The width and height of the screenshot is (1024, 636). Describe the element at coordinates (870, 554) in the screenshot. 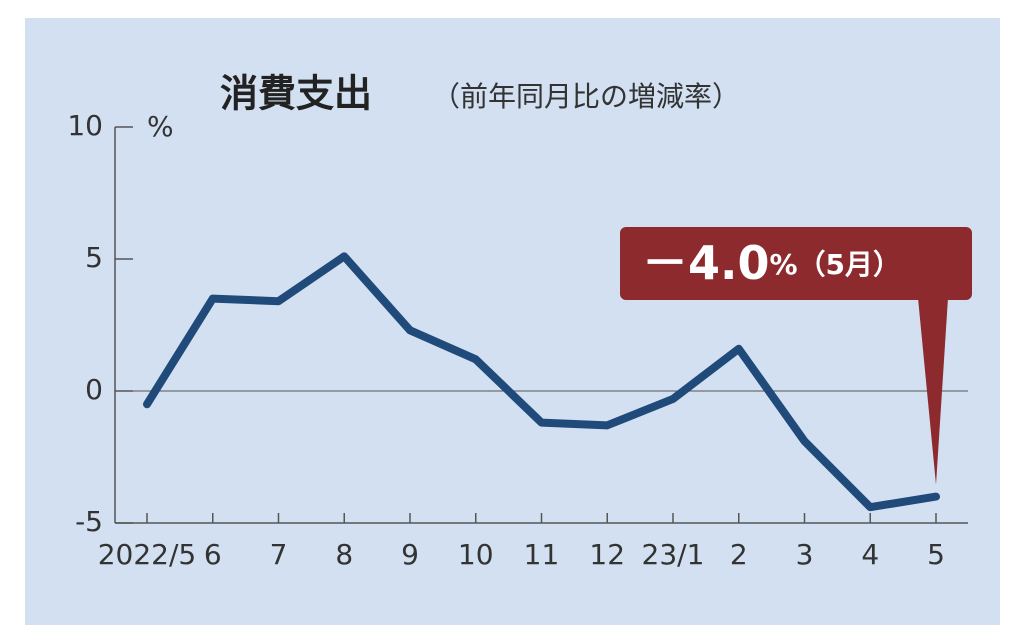

I see `x-tick-label: 4` at that location.